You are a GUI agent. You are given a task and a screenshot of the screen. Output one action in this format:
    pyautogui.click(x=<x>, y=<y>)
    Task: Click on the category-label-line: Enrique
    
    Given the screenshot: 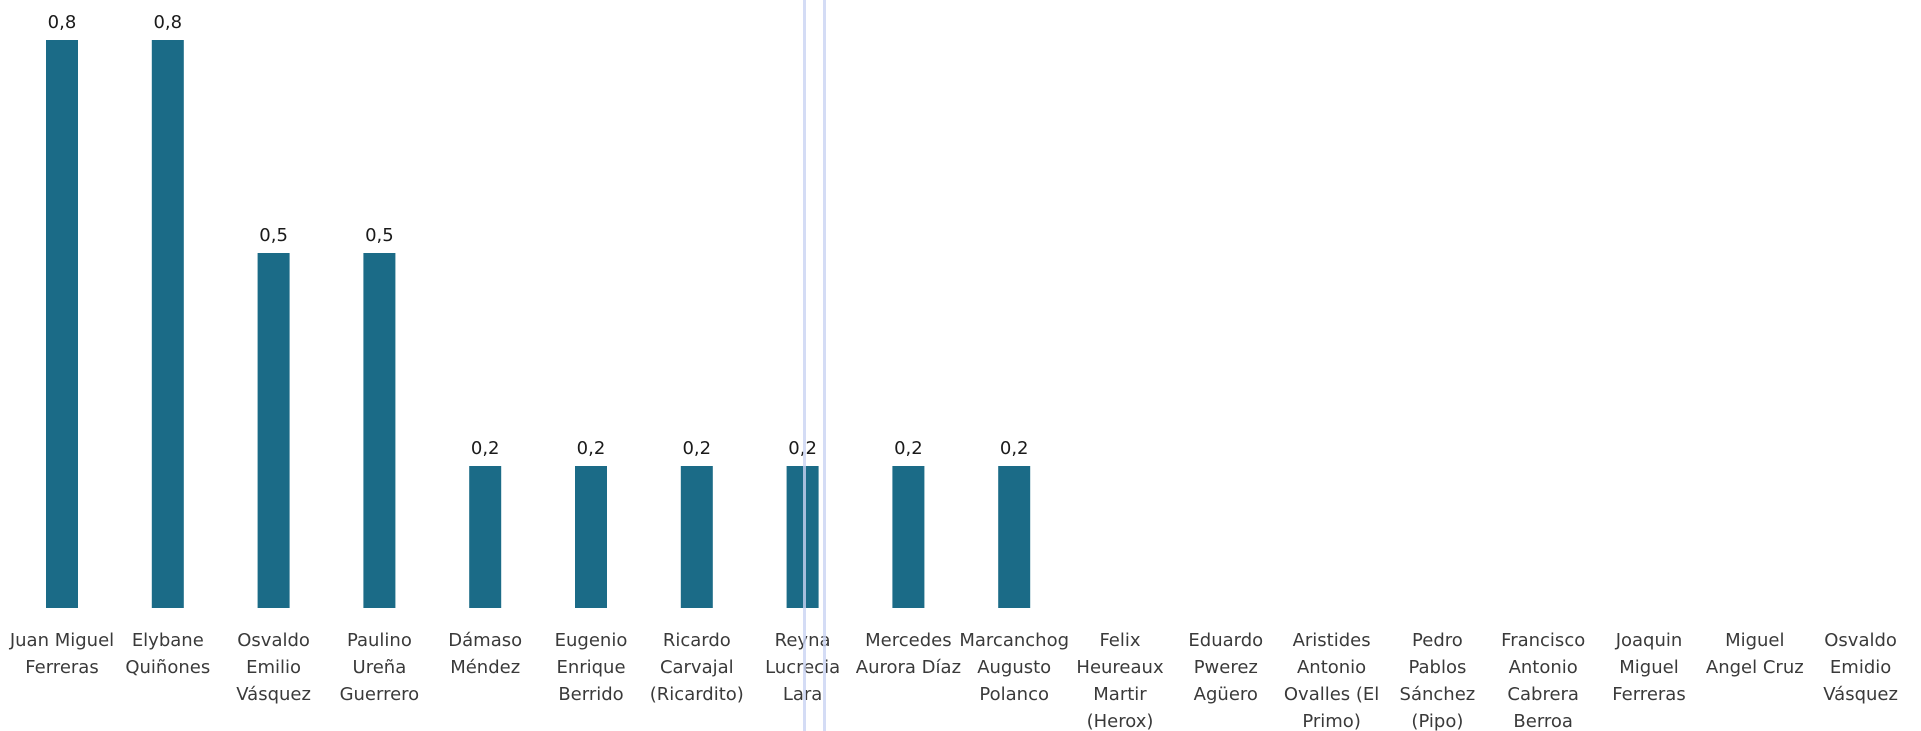 What is the action you would take?
    pyautogui.click(x=590, y=667)
    